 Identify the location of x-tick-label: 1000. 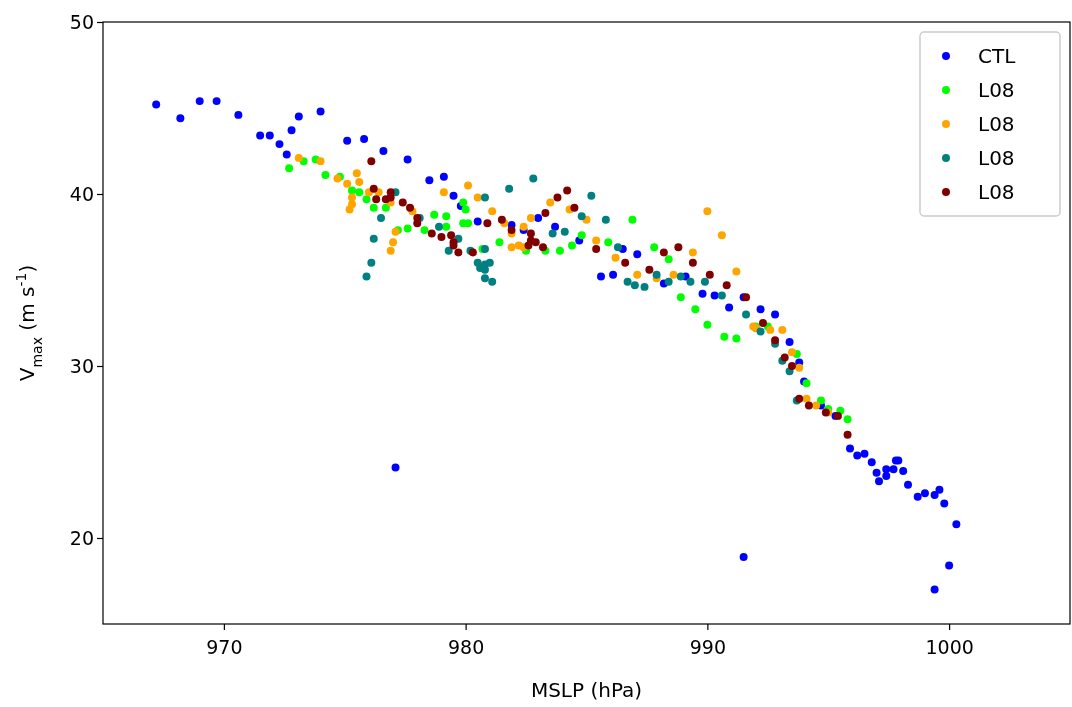
(949, 646).